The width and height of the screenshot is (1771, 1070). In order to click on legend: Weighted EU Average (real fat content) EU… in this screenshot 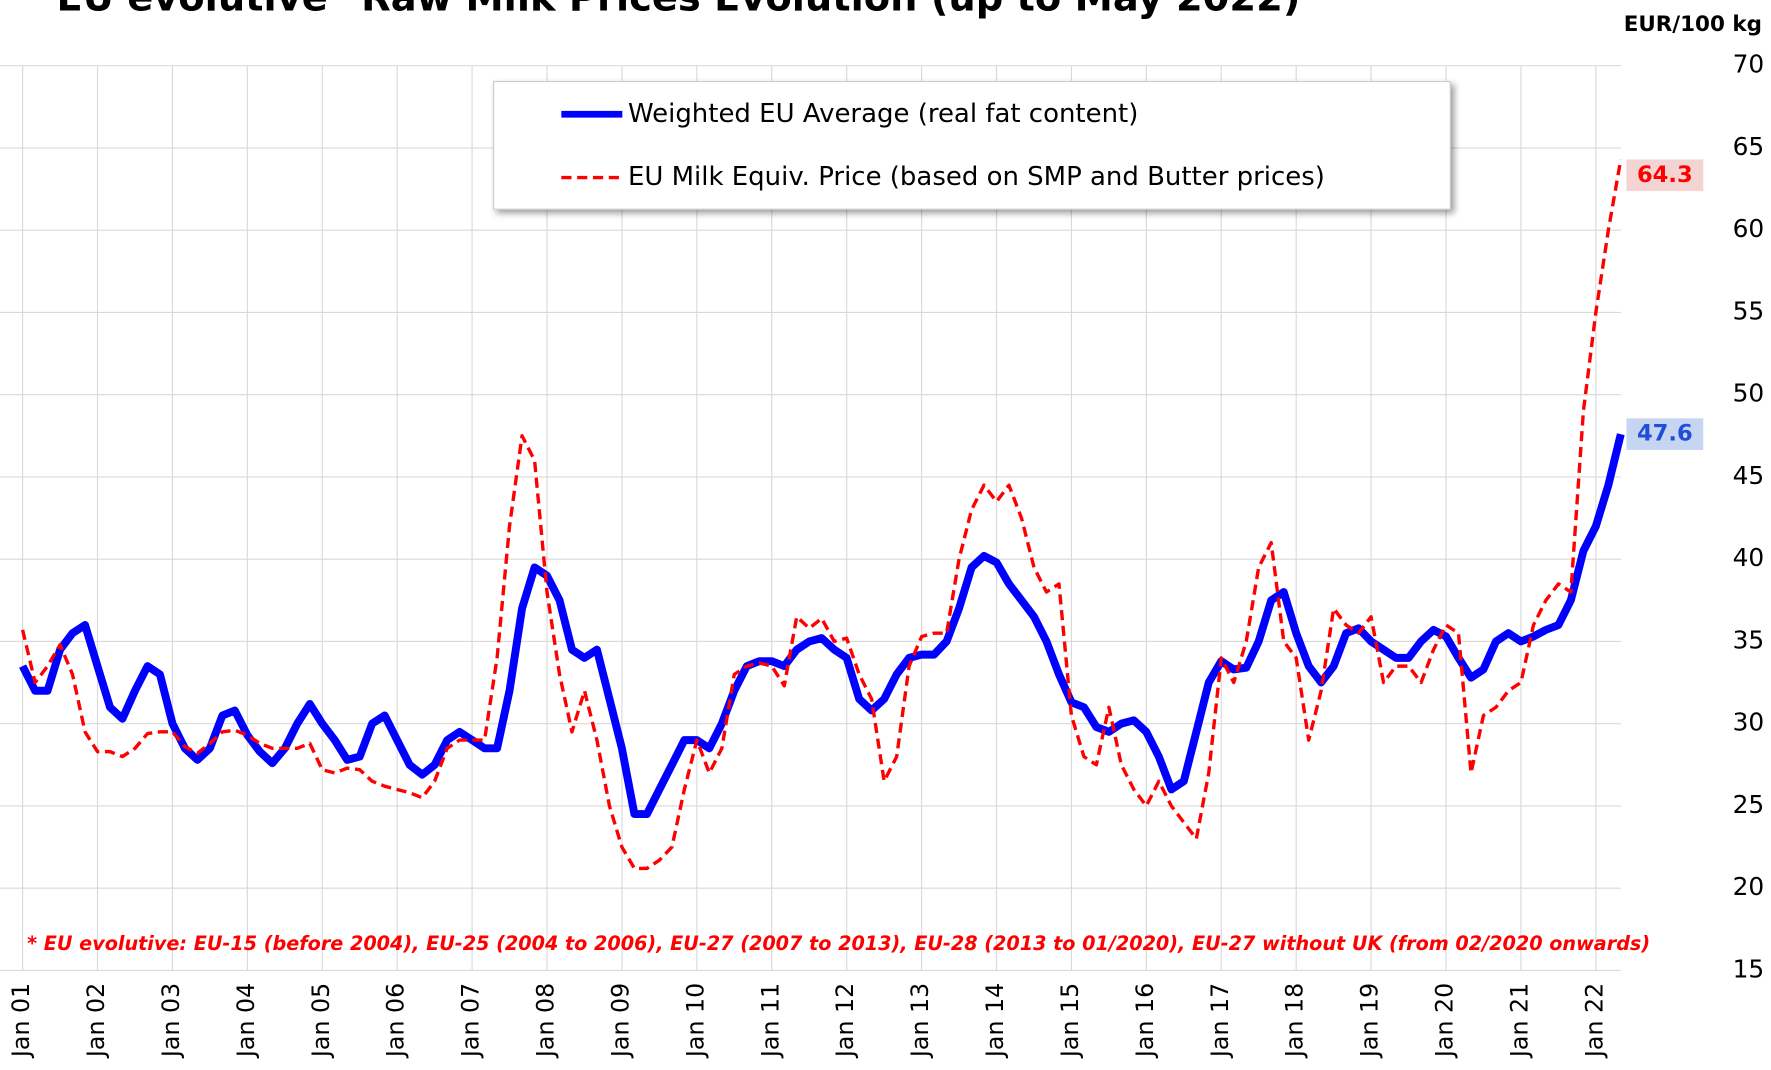, I will do `click(943, 145)`.